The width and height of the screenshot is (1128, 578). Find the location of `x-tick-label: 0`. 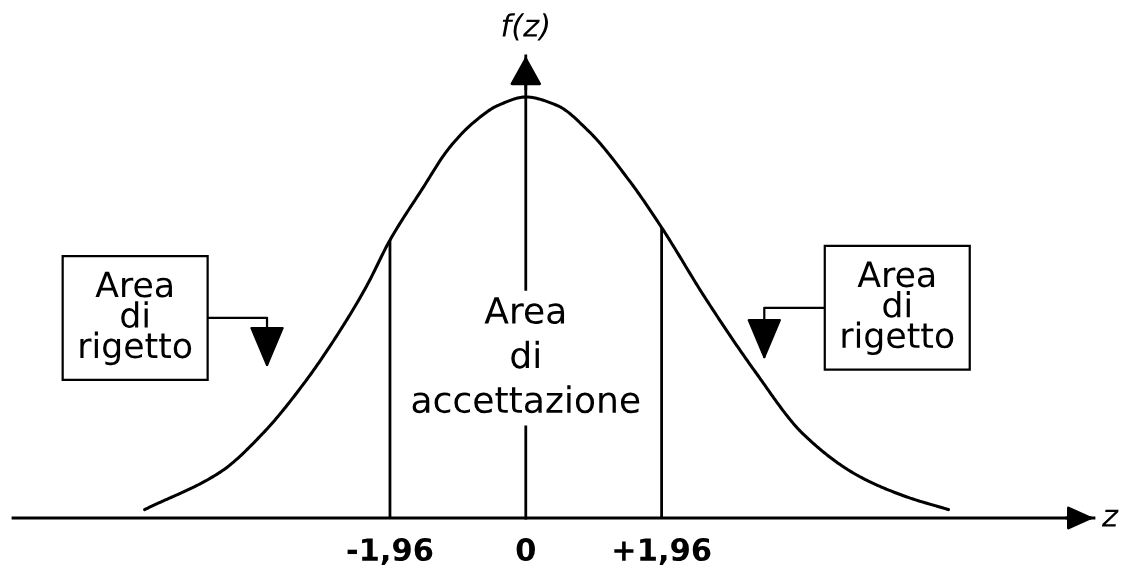

x-tick-label: 0 is located at coordinates (525, 549).